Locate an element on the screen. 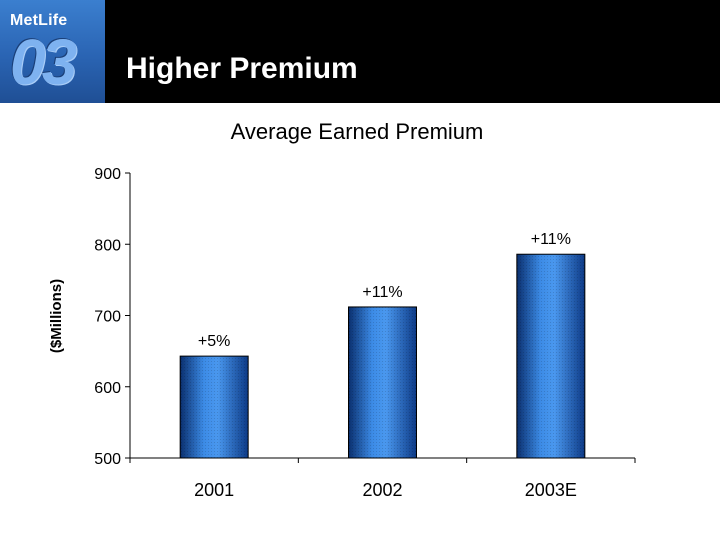  y-axis-label: ($Millions) is located at coordinates (56, 316).